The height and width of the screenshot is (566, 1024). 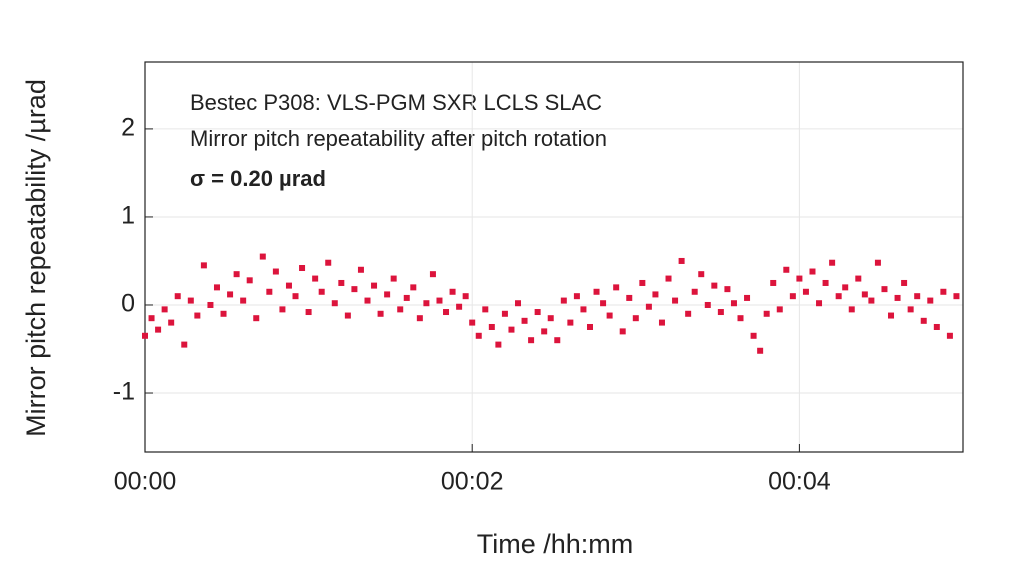 I want to click on annotation: Bestec P308: VLS-PGM SXR LCLS SLAC, so click(x=396, y=102).